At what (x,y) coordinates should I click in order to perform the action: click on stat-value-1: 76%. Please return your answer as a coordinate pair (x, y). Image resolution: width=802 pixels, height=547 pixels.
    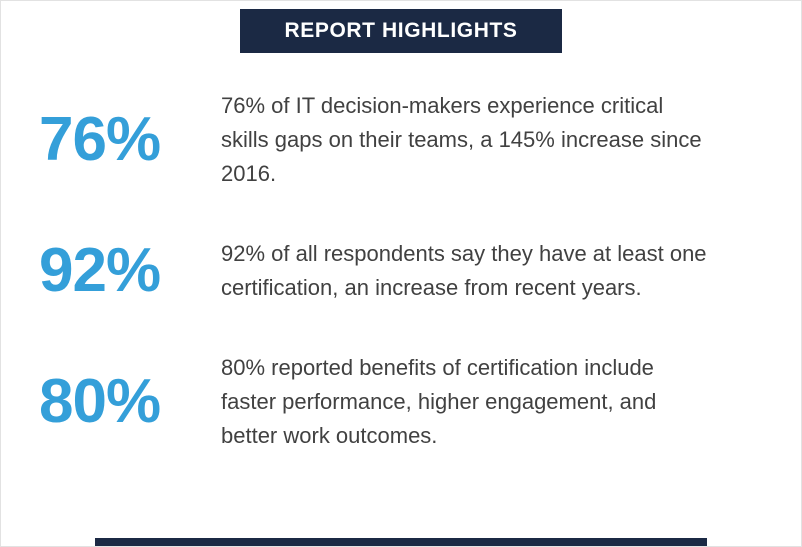
    Looking at the image, I should click on (100, 139).